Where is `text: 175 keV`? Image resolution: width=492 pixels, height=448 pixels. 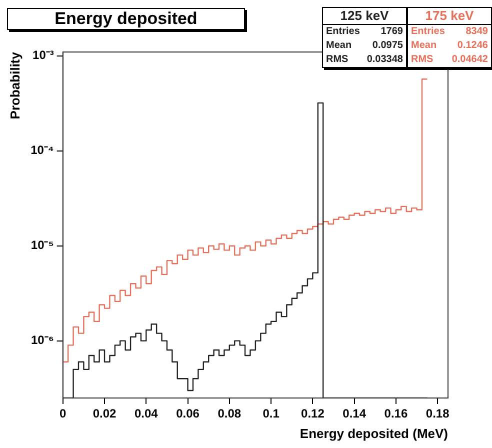 text: 175 keV is located at coordinates (449, 16).